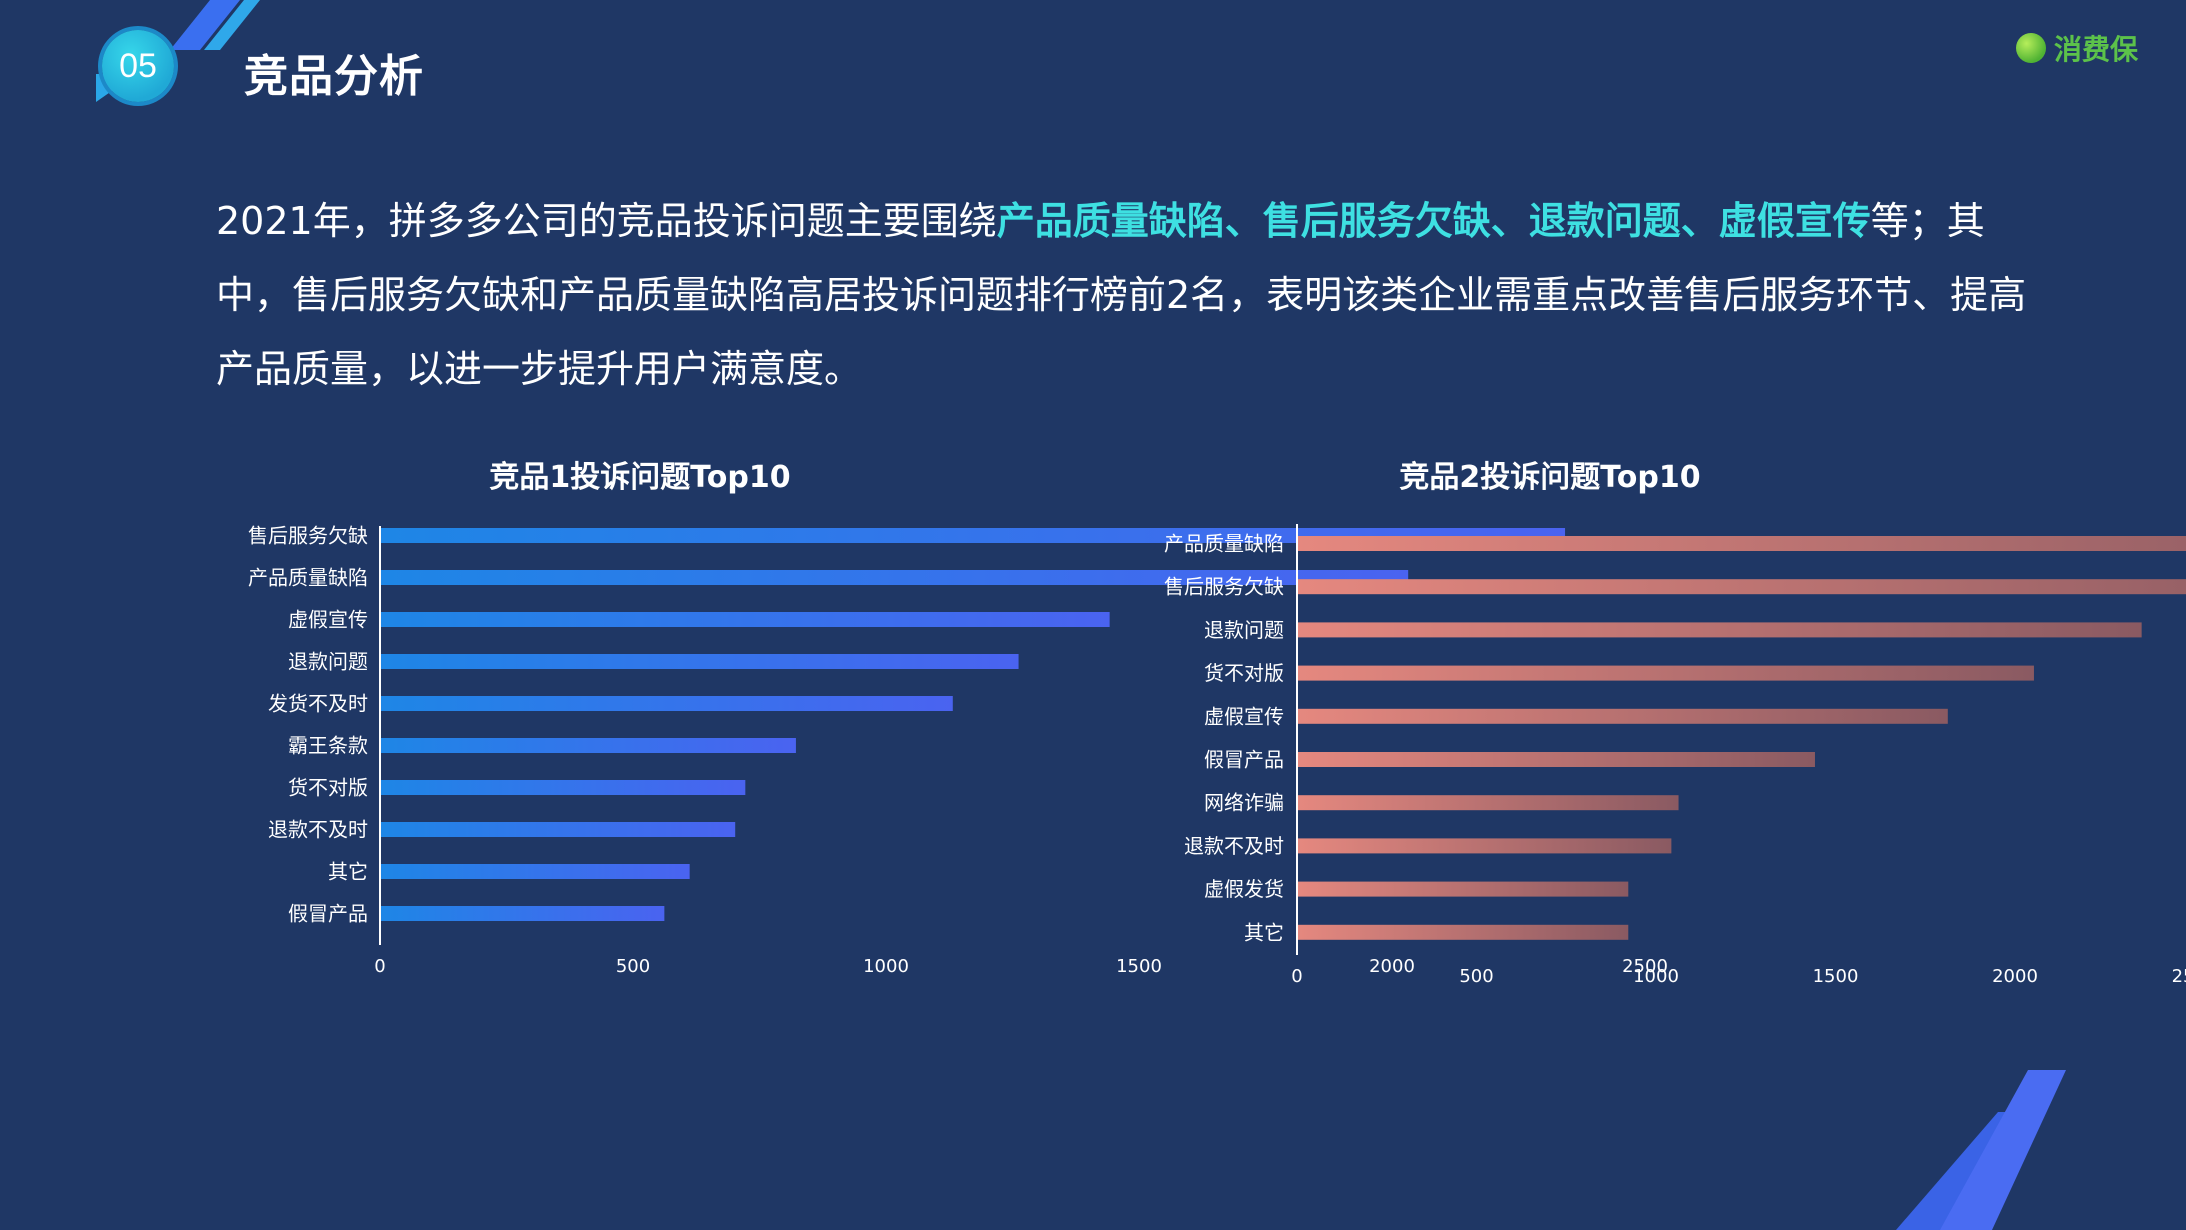 Image resolution: width=2186 pixels, height=1230 pixels. What do you see at coordinates (328, 746) in the screenshot?
I see `chart1-category-label: 霸王条款` at bounding box center [328, 746].